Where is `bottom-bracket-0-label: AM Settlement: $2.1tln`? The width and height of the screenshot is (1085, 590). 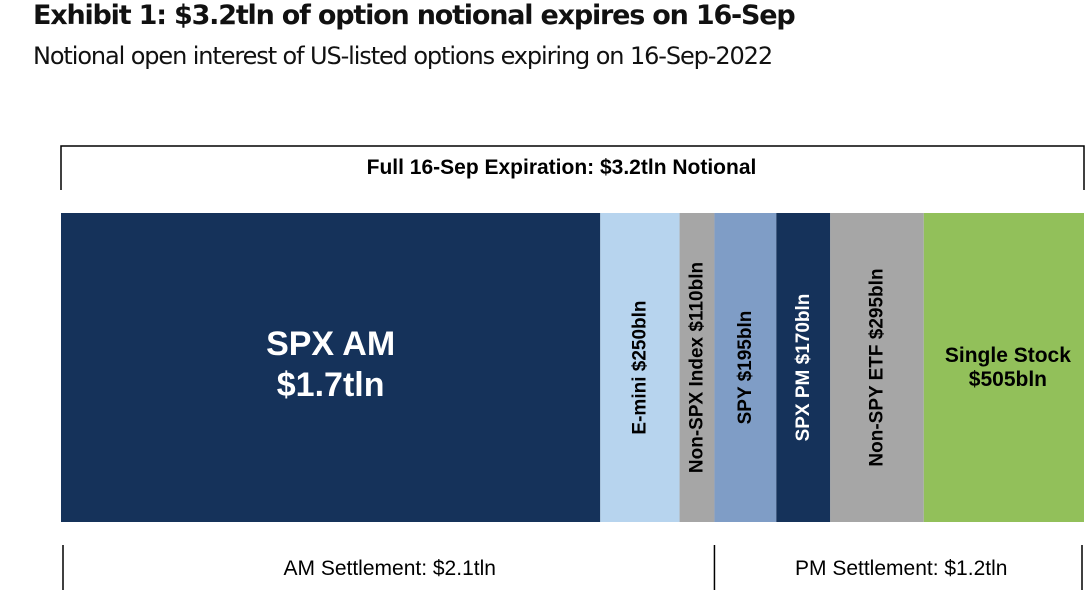
bottom-bracket-0-label: AM Settlement: $2.1tln is located at coordinates (389, 568).